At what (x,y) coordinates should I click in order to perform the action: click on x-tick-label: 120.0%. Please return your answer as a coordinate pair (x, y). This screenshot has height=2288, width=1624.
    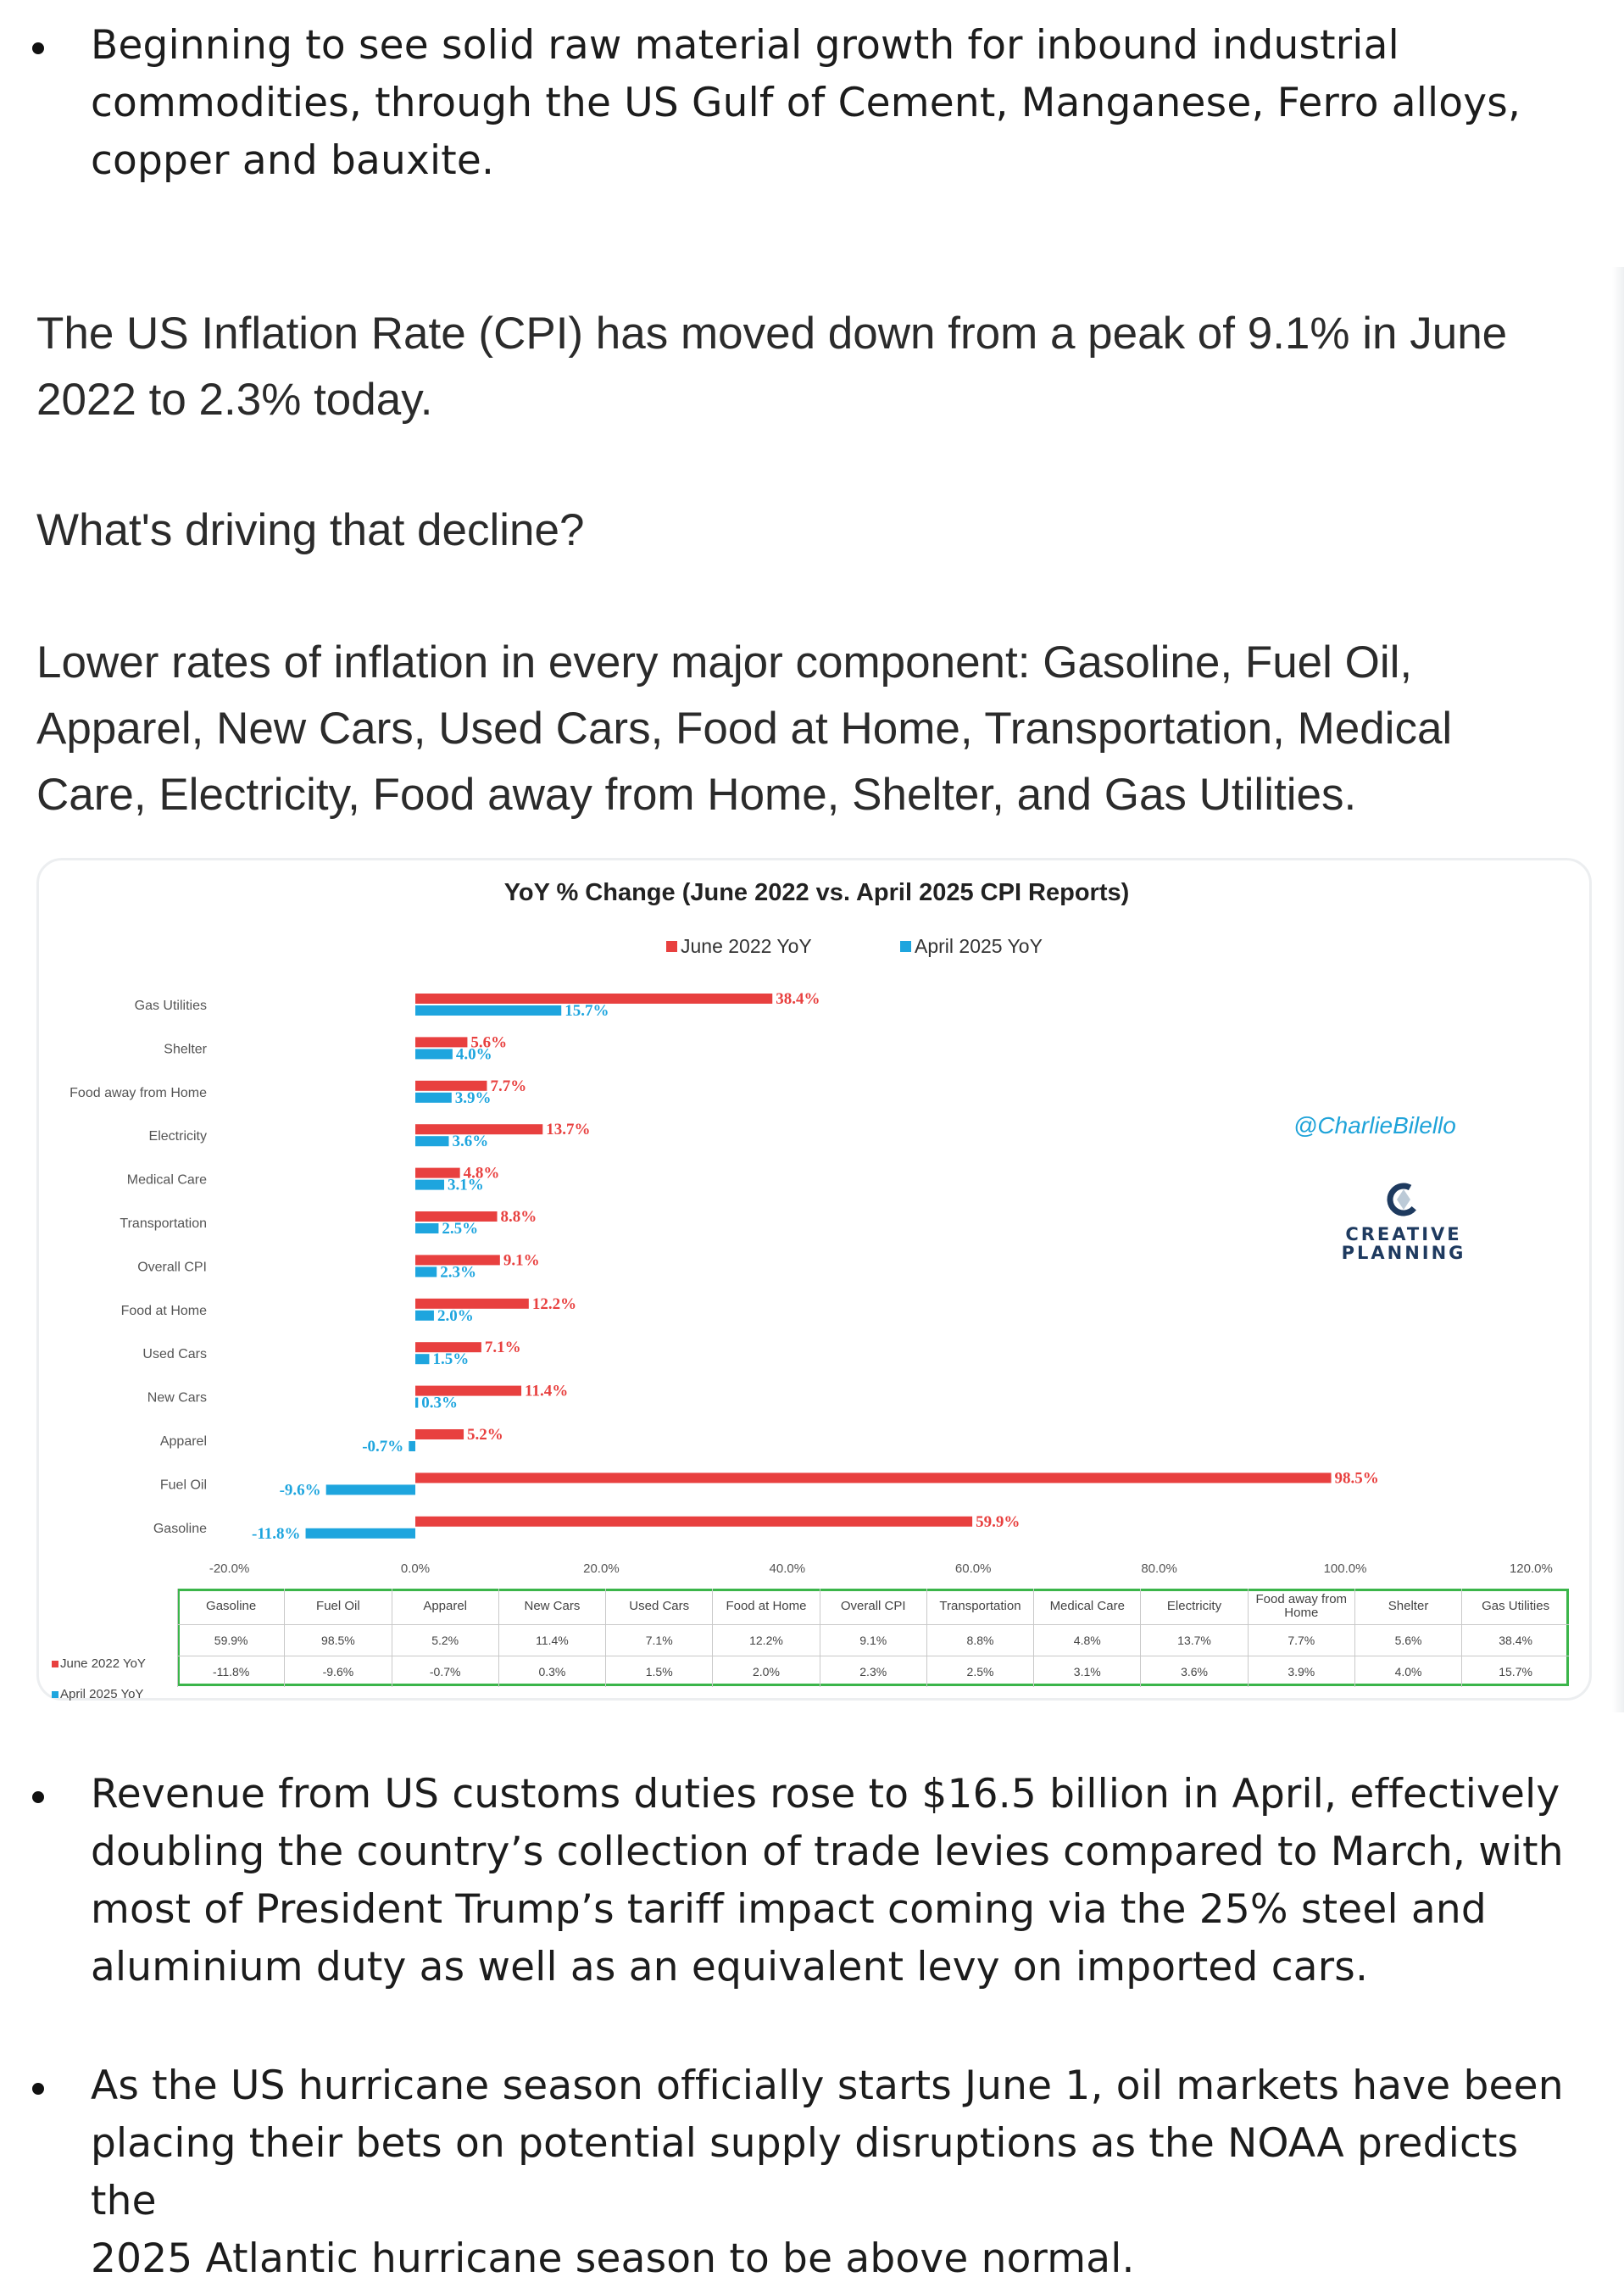
    Looking at the image, I should click on (1531, 1569).